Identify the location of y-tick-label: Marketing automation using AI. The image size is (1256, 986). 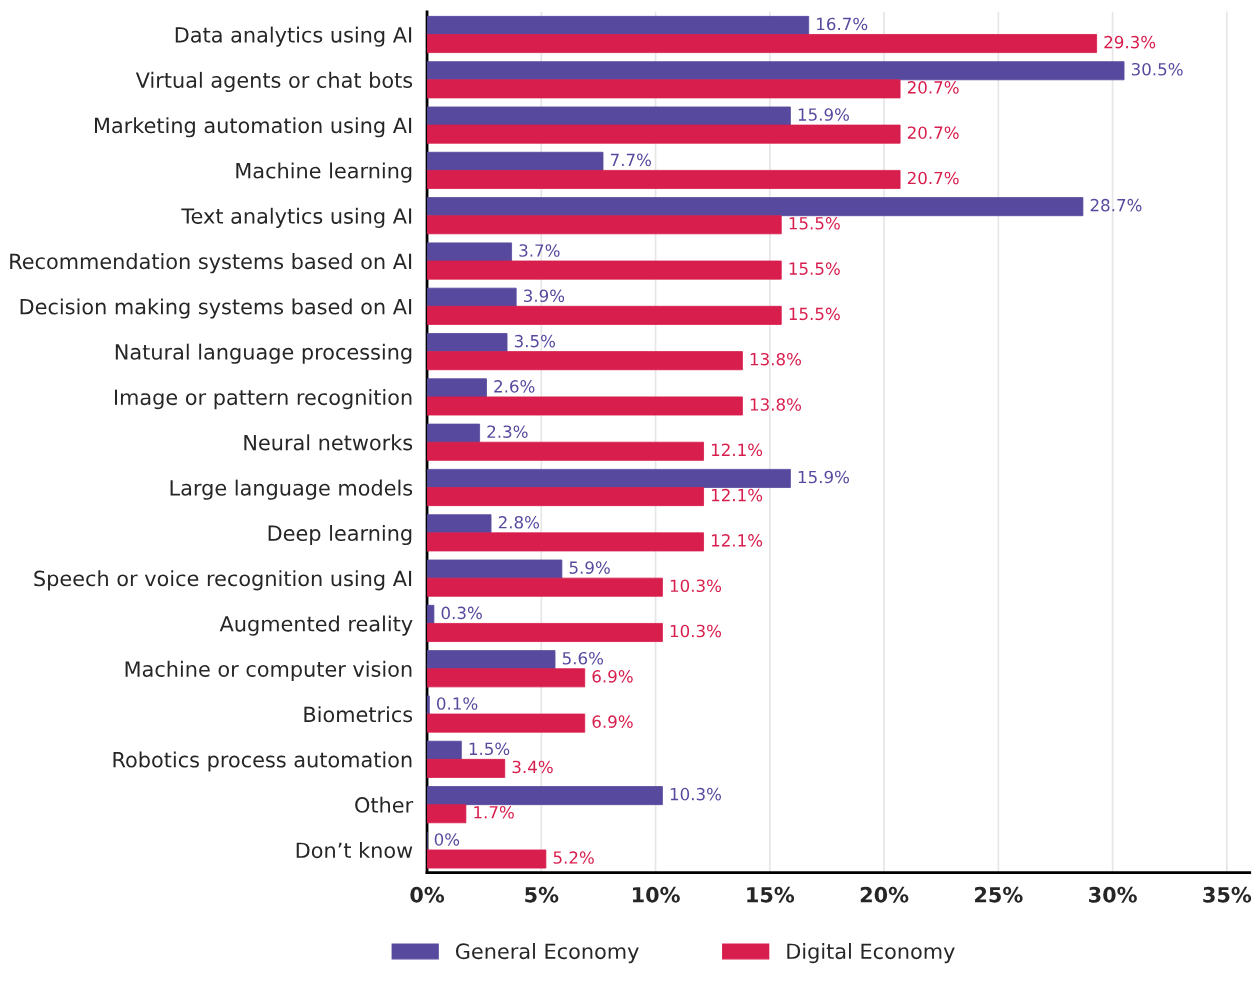
(253, 127).